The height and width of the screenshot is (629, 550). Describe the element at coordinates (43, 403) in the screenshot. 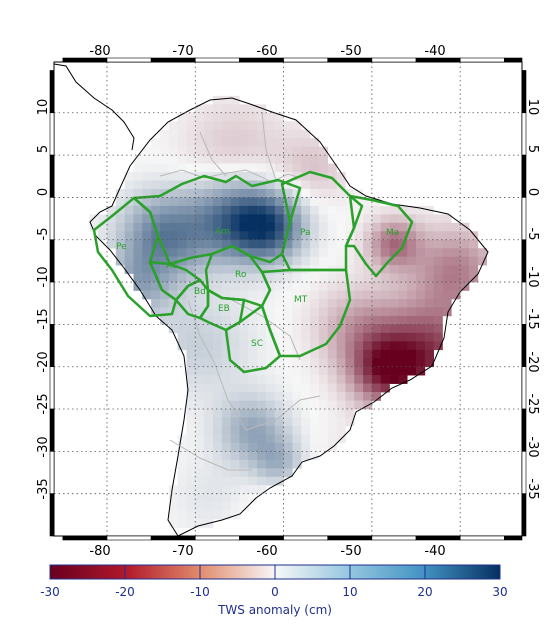

I see `lat-tick-left: -25` at that location.